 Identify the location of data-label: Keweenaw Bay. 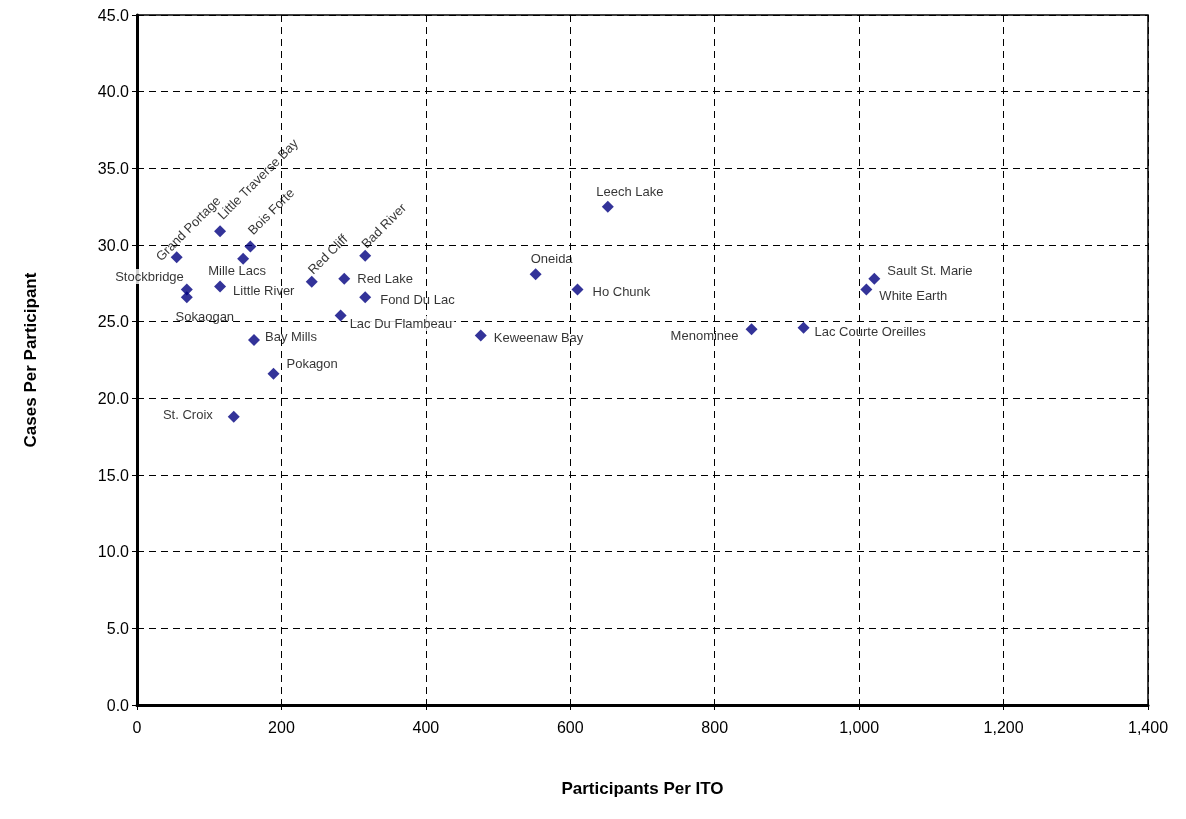
(538, 337).